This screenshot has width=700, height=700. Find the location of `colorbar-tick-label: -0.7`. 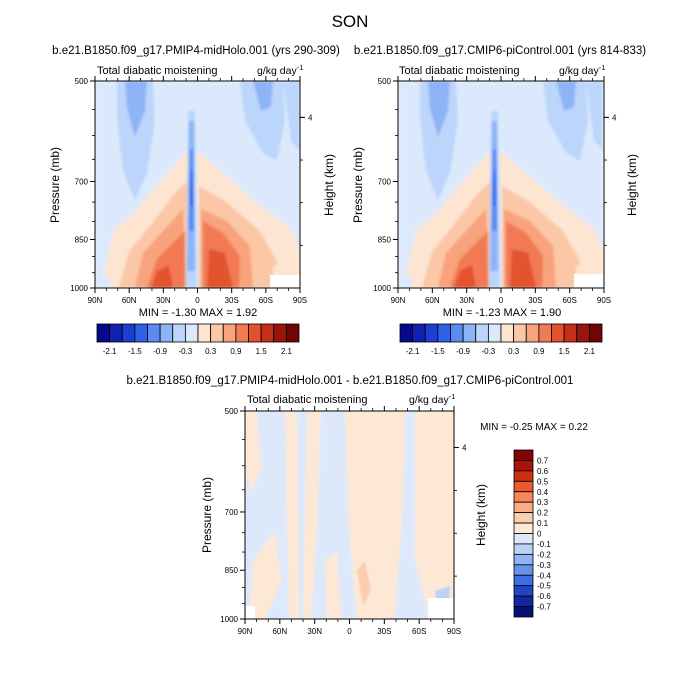

colorbar-tick-label: -0.7 is located at coordinates (544, 607).